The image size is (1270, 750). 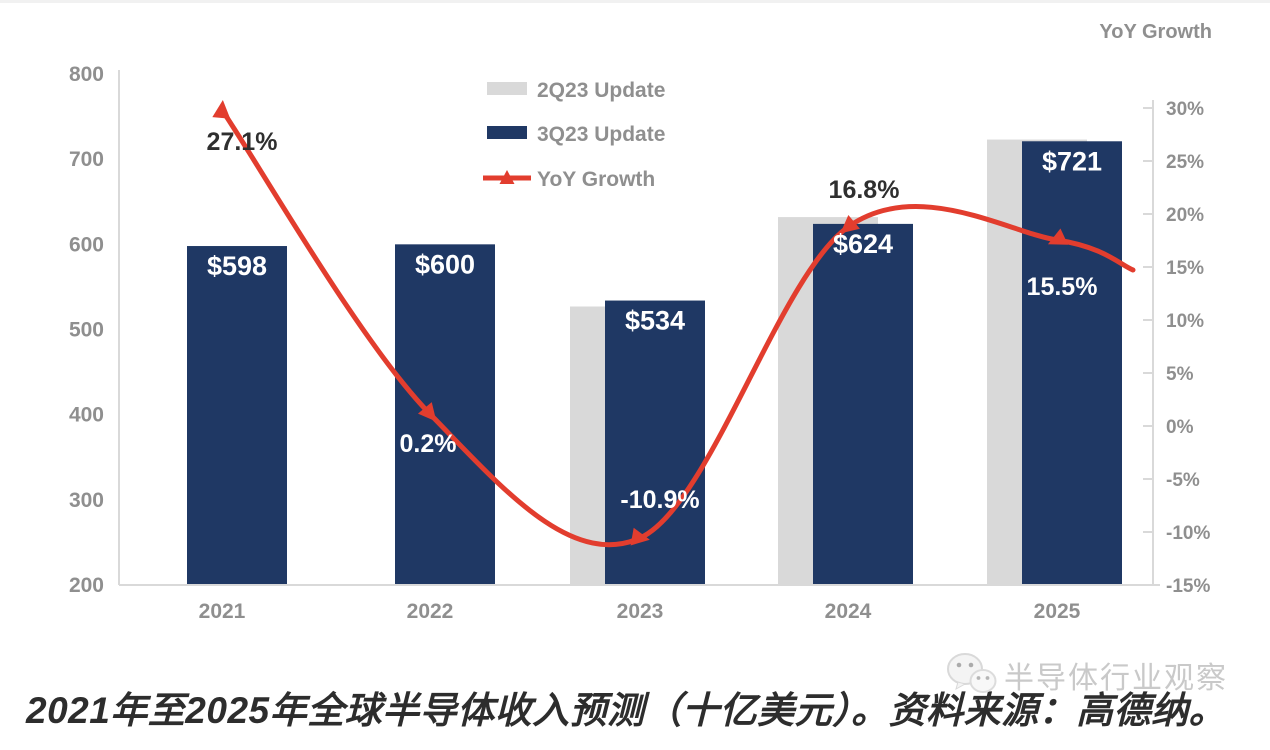 What do you see at coordinates (1183, 480) in the screenshot?
I see `right-axis-tick-label: -5%` at bounding box center [1183, 480].